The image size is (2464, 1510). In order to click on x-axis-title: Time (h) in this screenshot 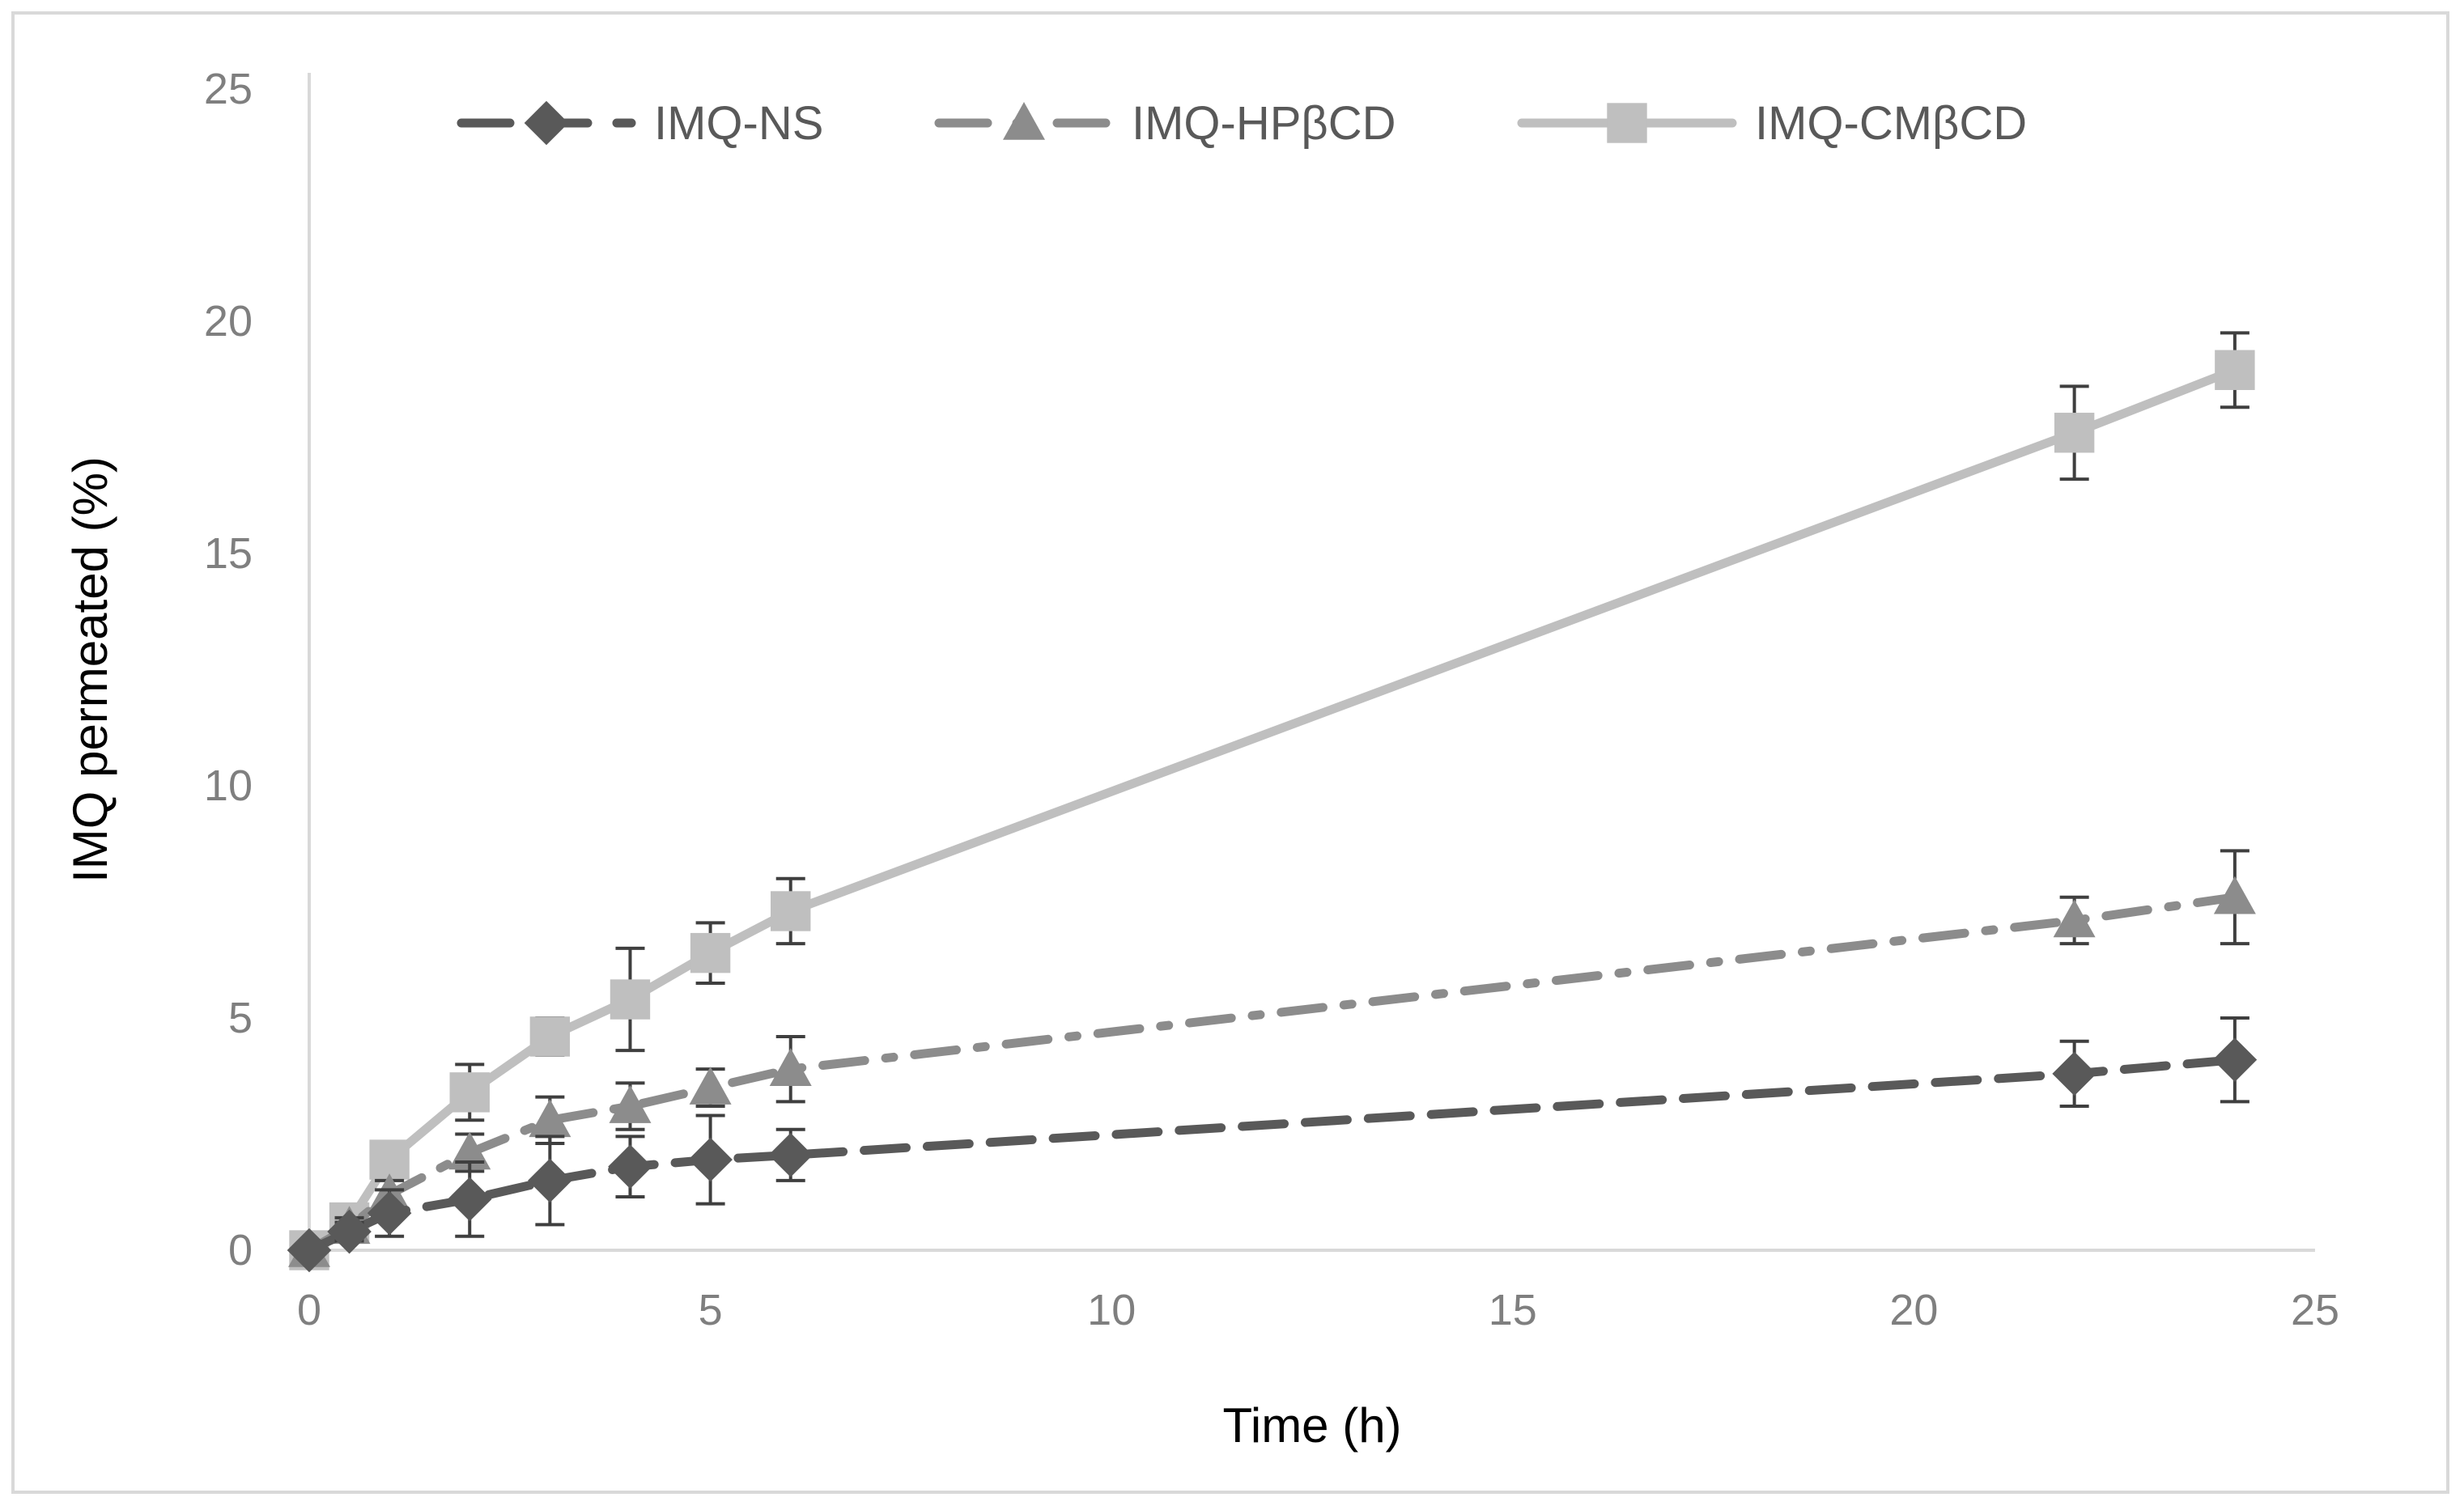, I will do `click(1312, 1425)`.